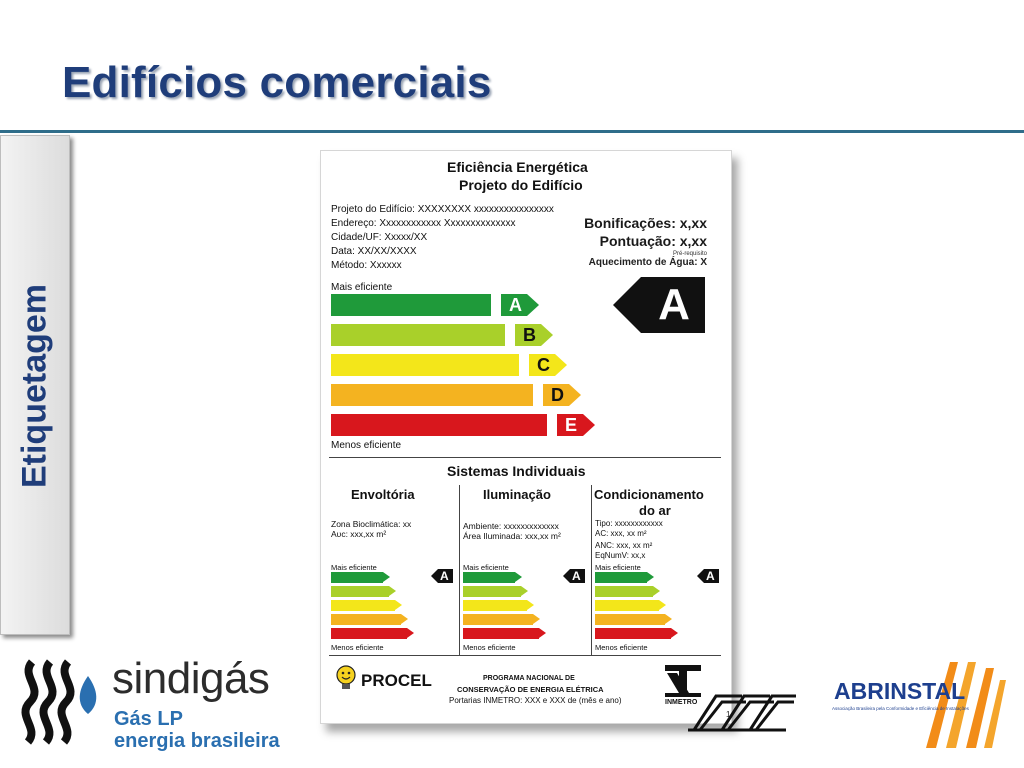  Describe the element at coordinates (647, 262) in the screenshot. I see `aquecimento-text: Aquecimento de Água: X` at that location.